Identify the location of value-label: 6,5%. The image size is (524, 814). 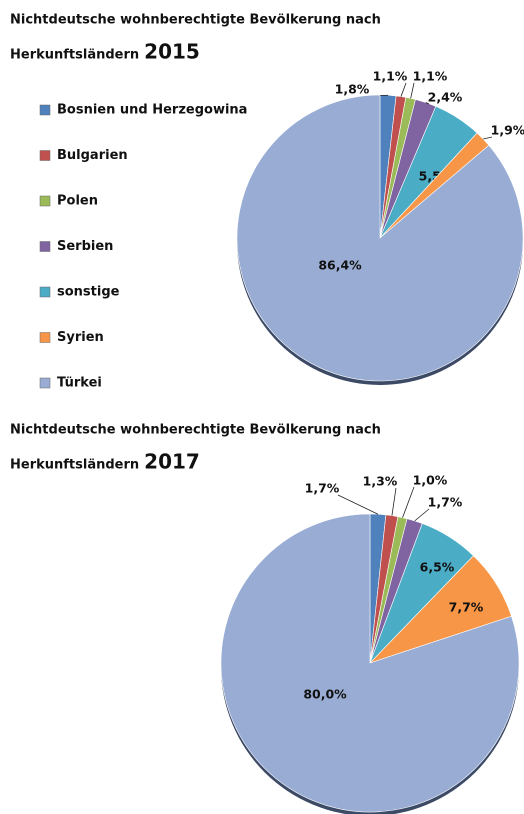
(437, 567).